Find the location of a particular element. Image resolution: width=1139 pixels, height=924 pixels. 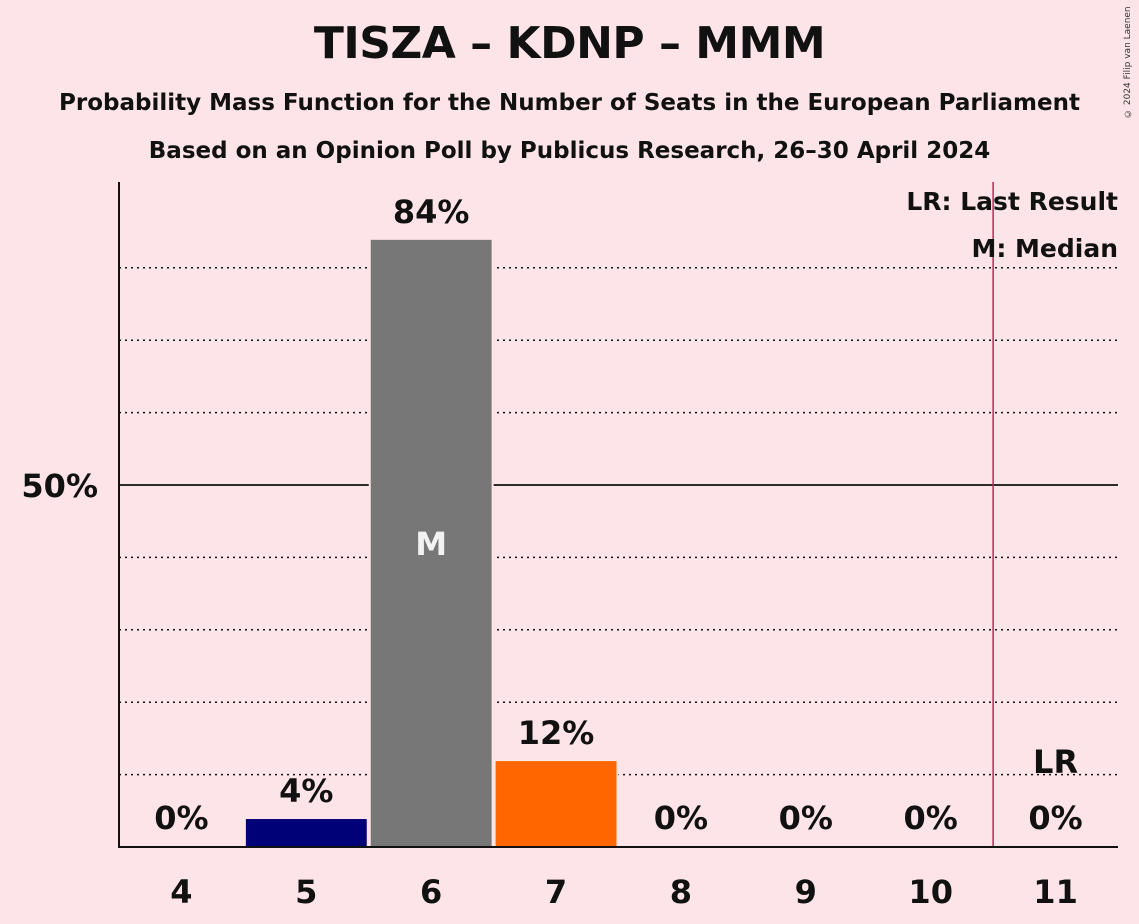

last-result-marker: LR is located at coordinates (1055, 762).